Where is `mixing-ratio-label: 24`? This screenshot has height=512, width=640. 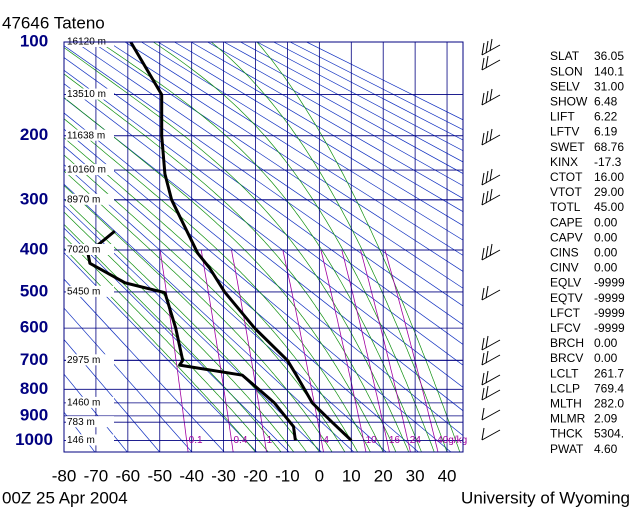
mixing-ratio-label: 24 is located at coordinates (416, 440).